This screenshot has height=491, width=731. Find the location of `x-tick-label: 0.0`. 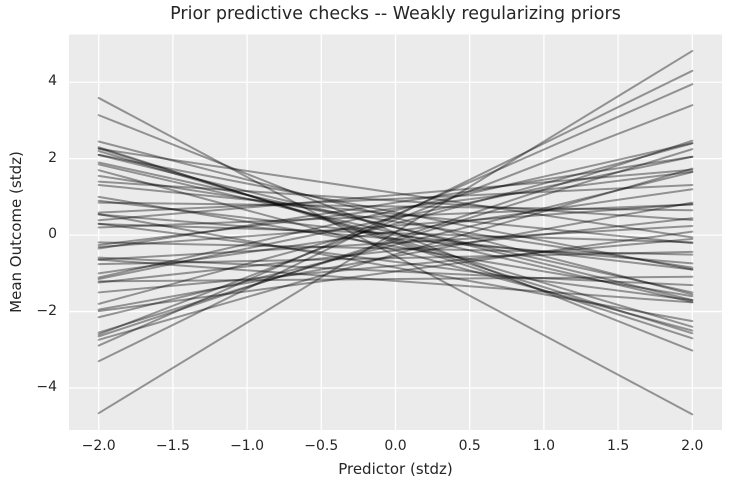

x-tick-label: 0.0 is located at coordinates (395, 446).